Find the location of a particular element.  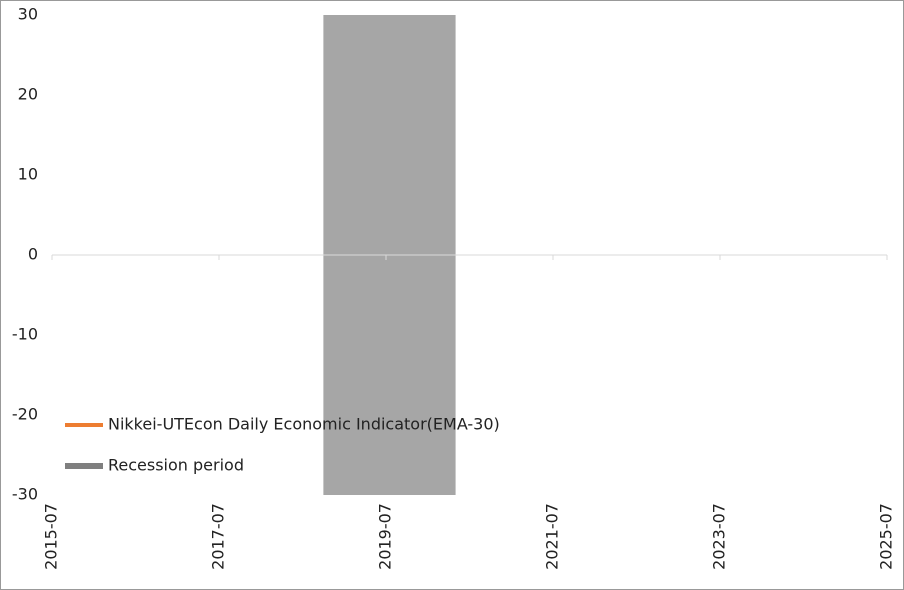

x-tick-label: 2021-07 is located at coordinates (552, 536).